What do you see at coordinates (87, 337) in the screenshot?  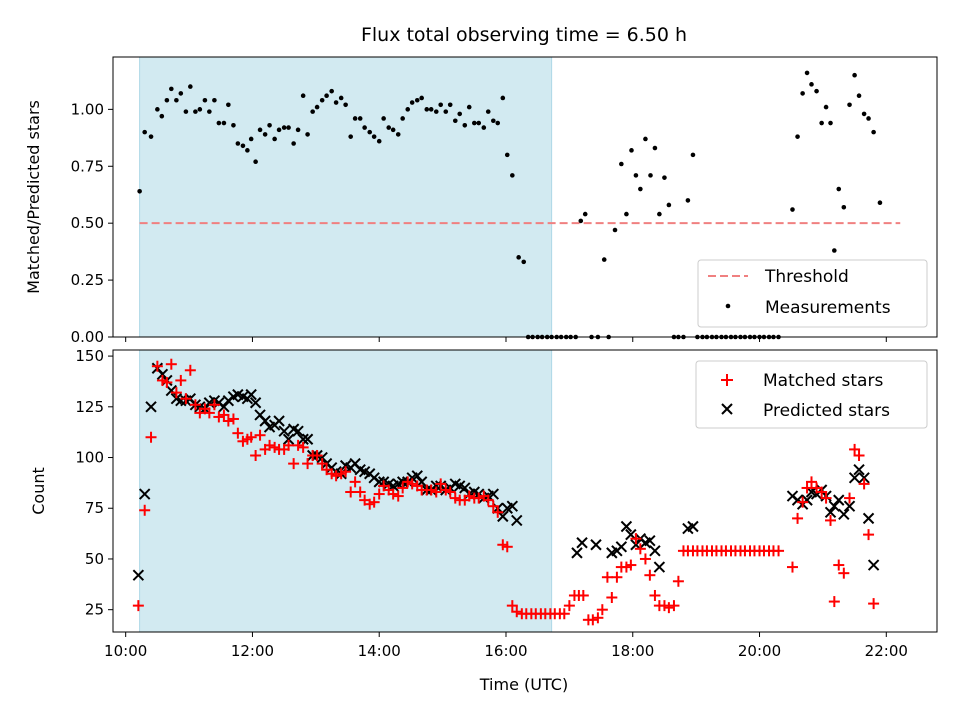 I see `y-tick-label: 0.00` at bounding box center [87, 337].